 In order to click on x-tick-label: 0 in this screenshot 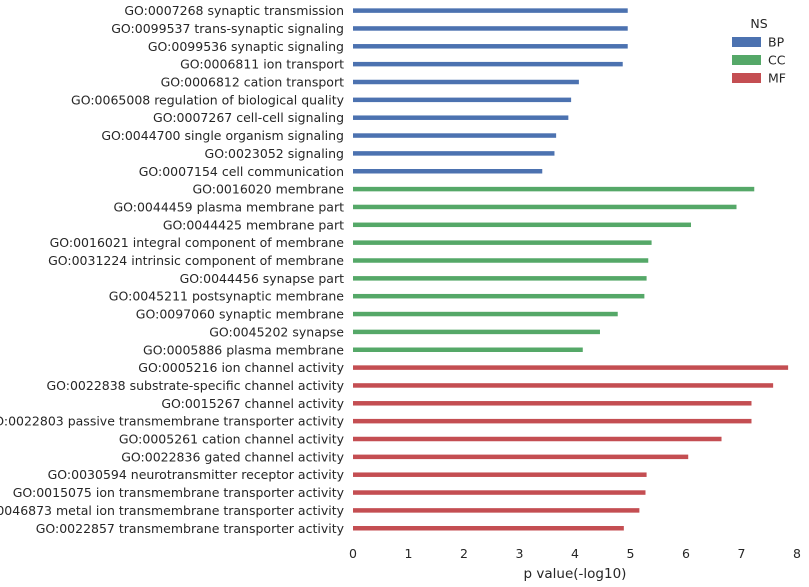, I will do `click(353, 553)`.